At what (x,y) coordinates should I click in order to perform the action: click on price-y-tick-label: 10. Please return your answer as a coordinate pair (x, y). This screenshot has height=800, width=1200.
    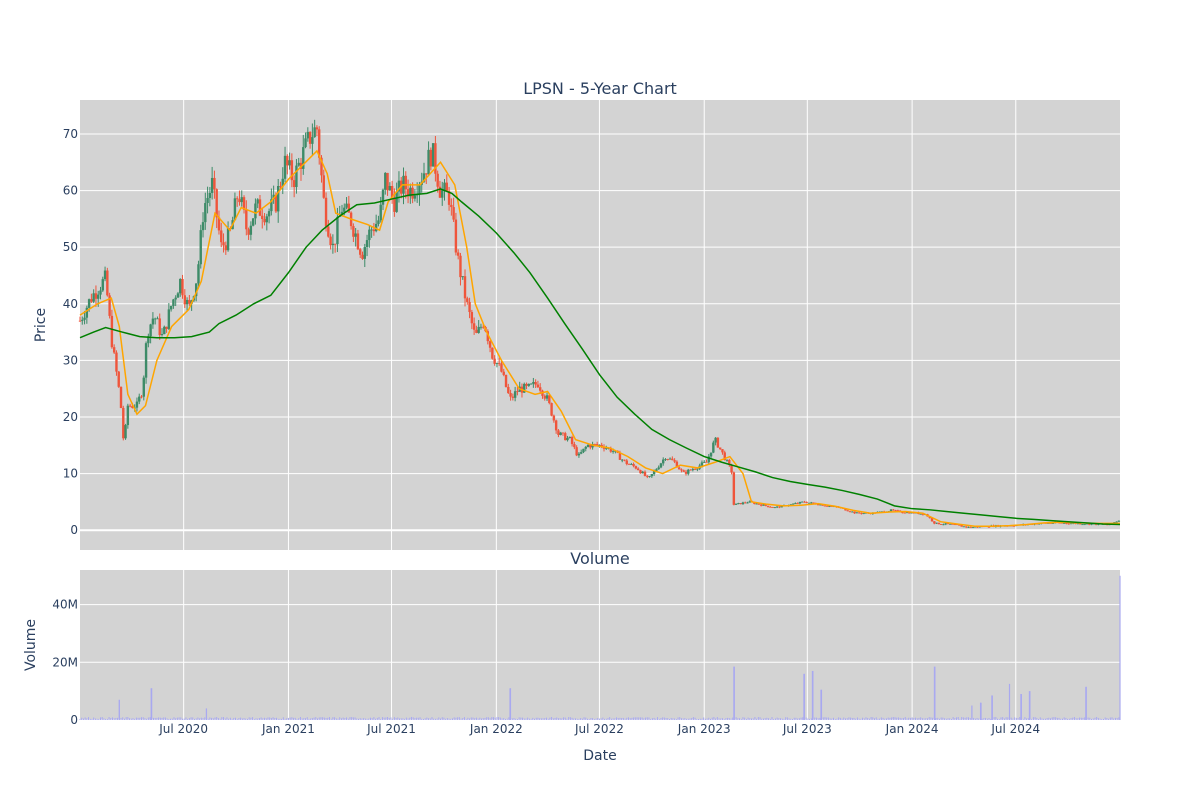
    Looking at the image, I should click on (70, 474).